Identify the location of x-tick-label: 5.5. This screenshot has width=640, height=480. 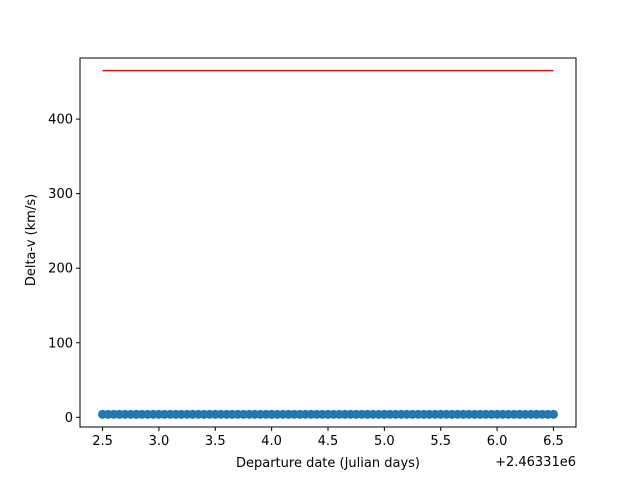
(440, 441).